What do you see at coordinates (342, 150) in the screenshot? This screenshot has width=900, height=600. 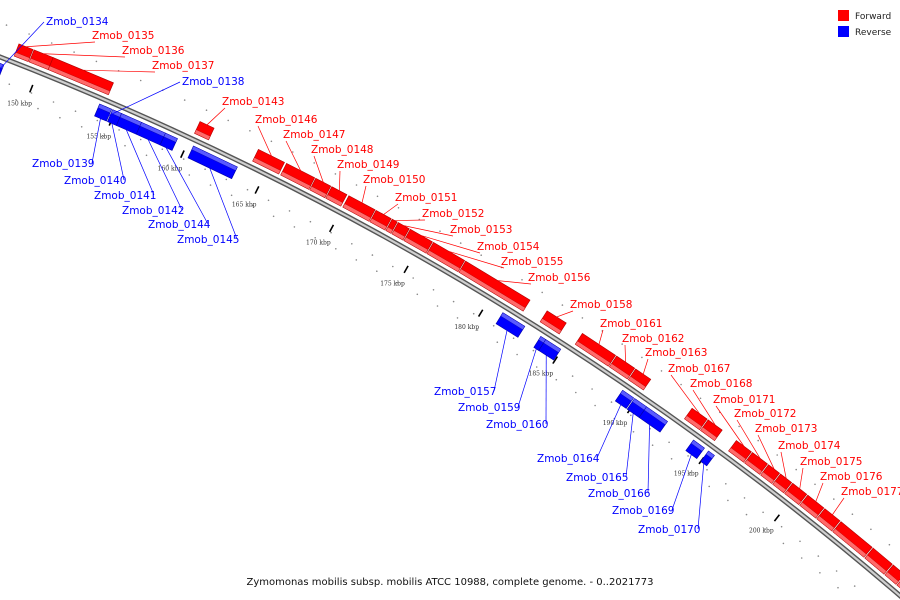 I see `gene-label: Zmob_0148` at bounding box center [342, 150].